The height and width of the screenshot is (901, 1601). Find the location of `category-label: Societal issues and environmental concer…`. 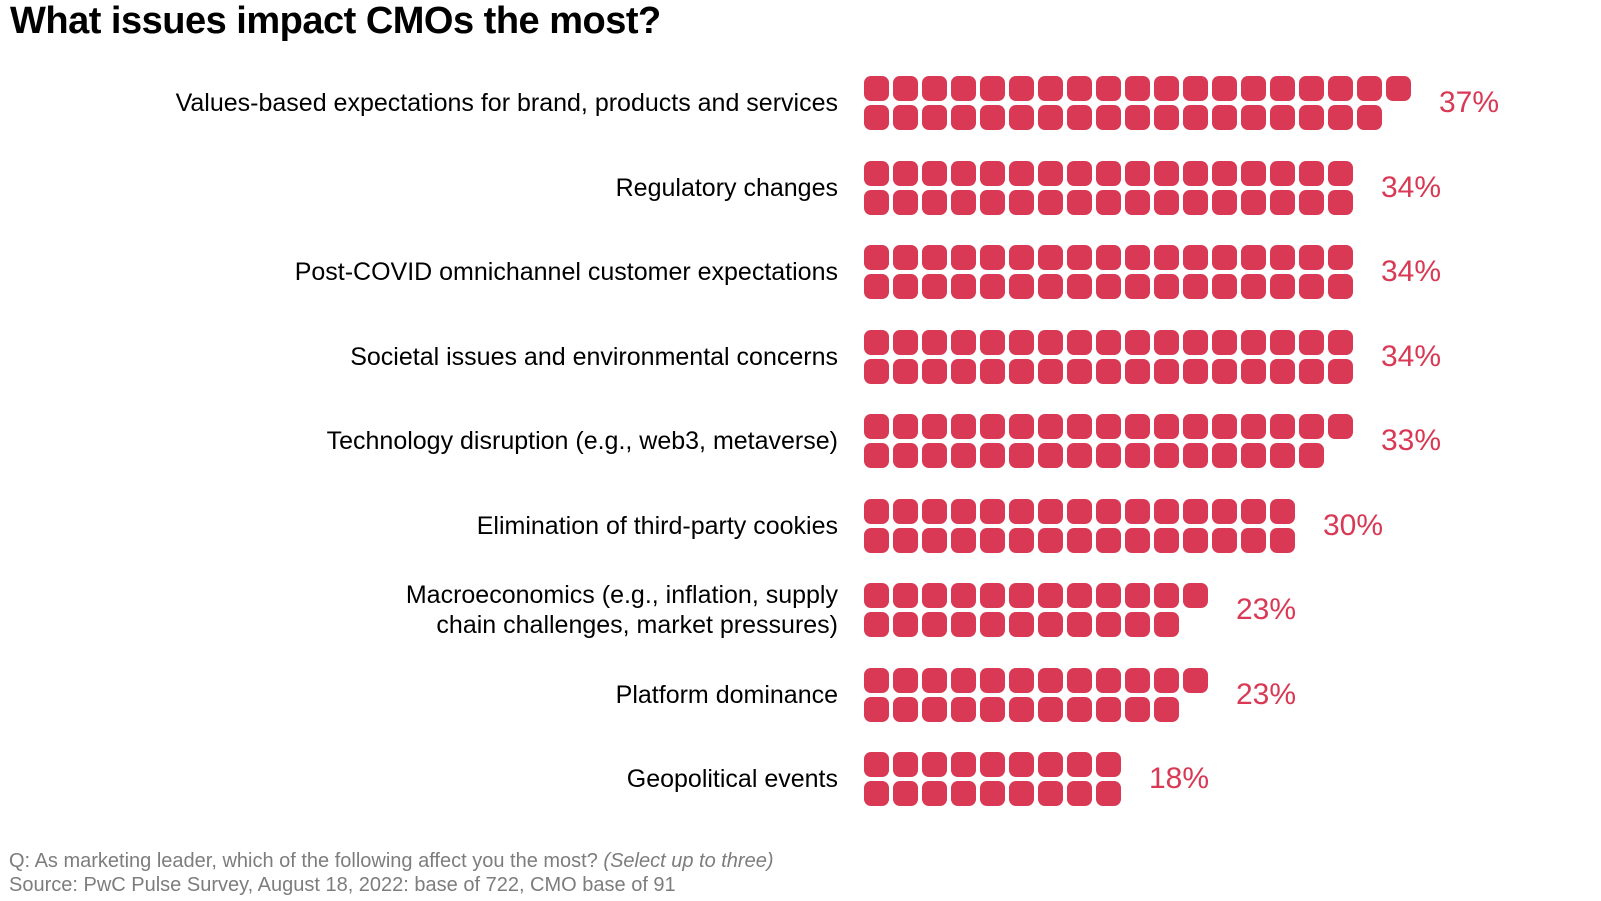

category-label: Societal issues and environmental concer… is located at coordinates (594, 356).